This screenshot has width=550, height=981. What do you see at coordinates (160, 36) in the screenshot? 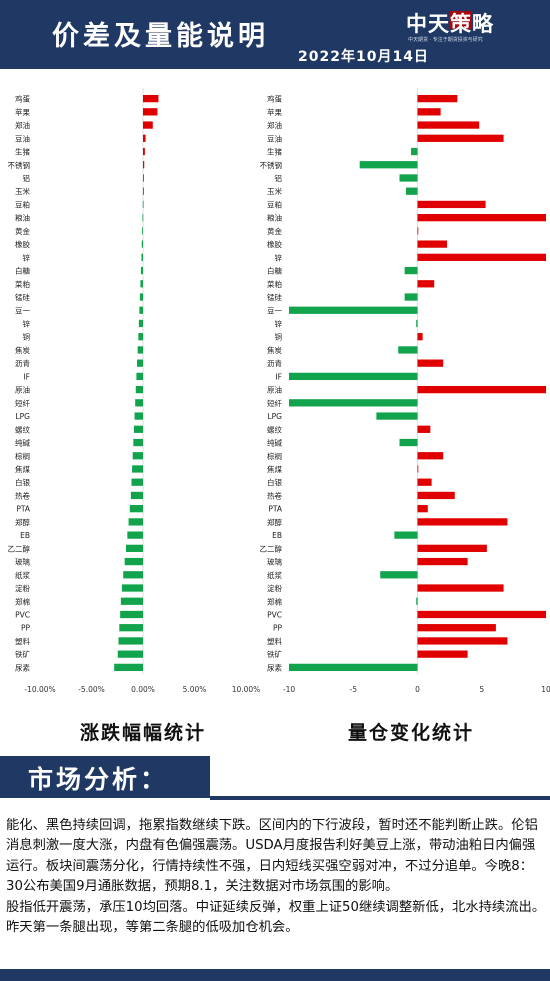
I see `page-title: 价差及量能说明` at bounding box center [160, 36].